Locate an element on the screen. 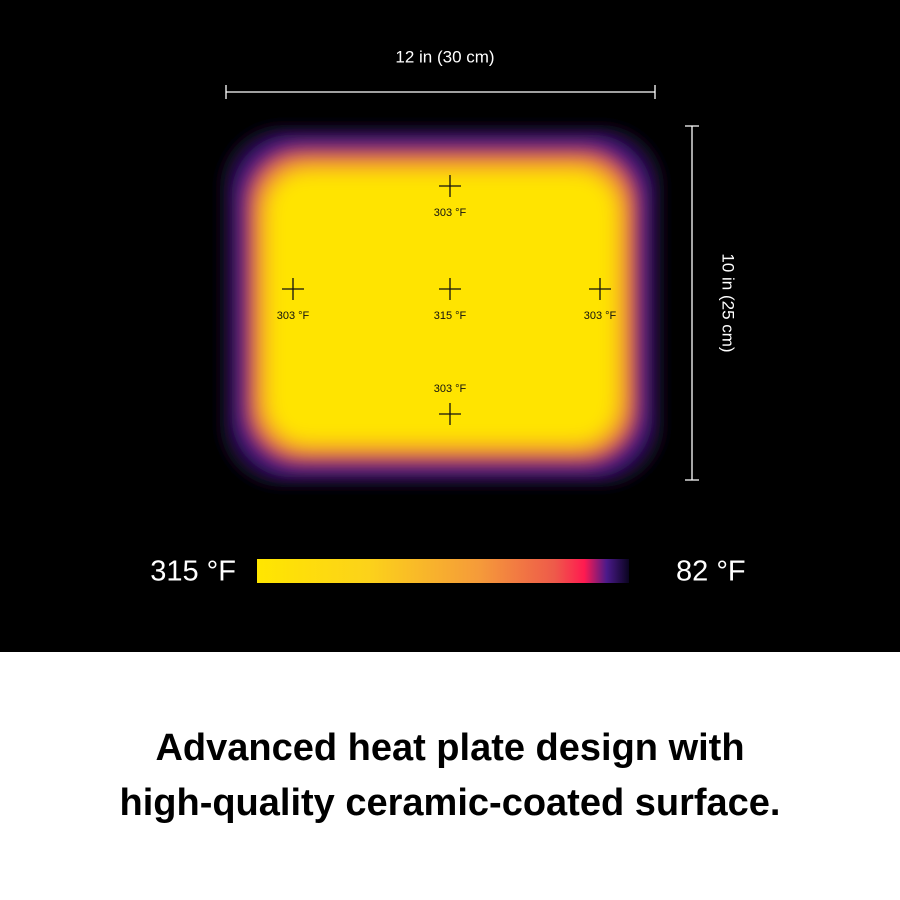 This screenshot has height=900, width=900. height-label: 10 in (25 cm) is located at coordinates (728, 302).